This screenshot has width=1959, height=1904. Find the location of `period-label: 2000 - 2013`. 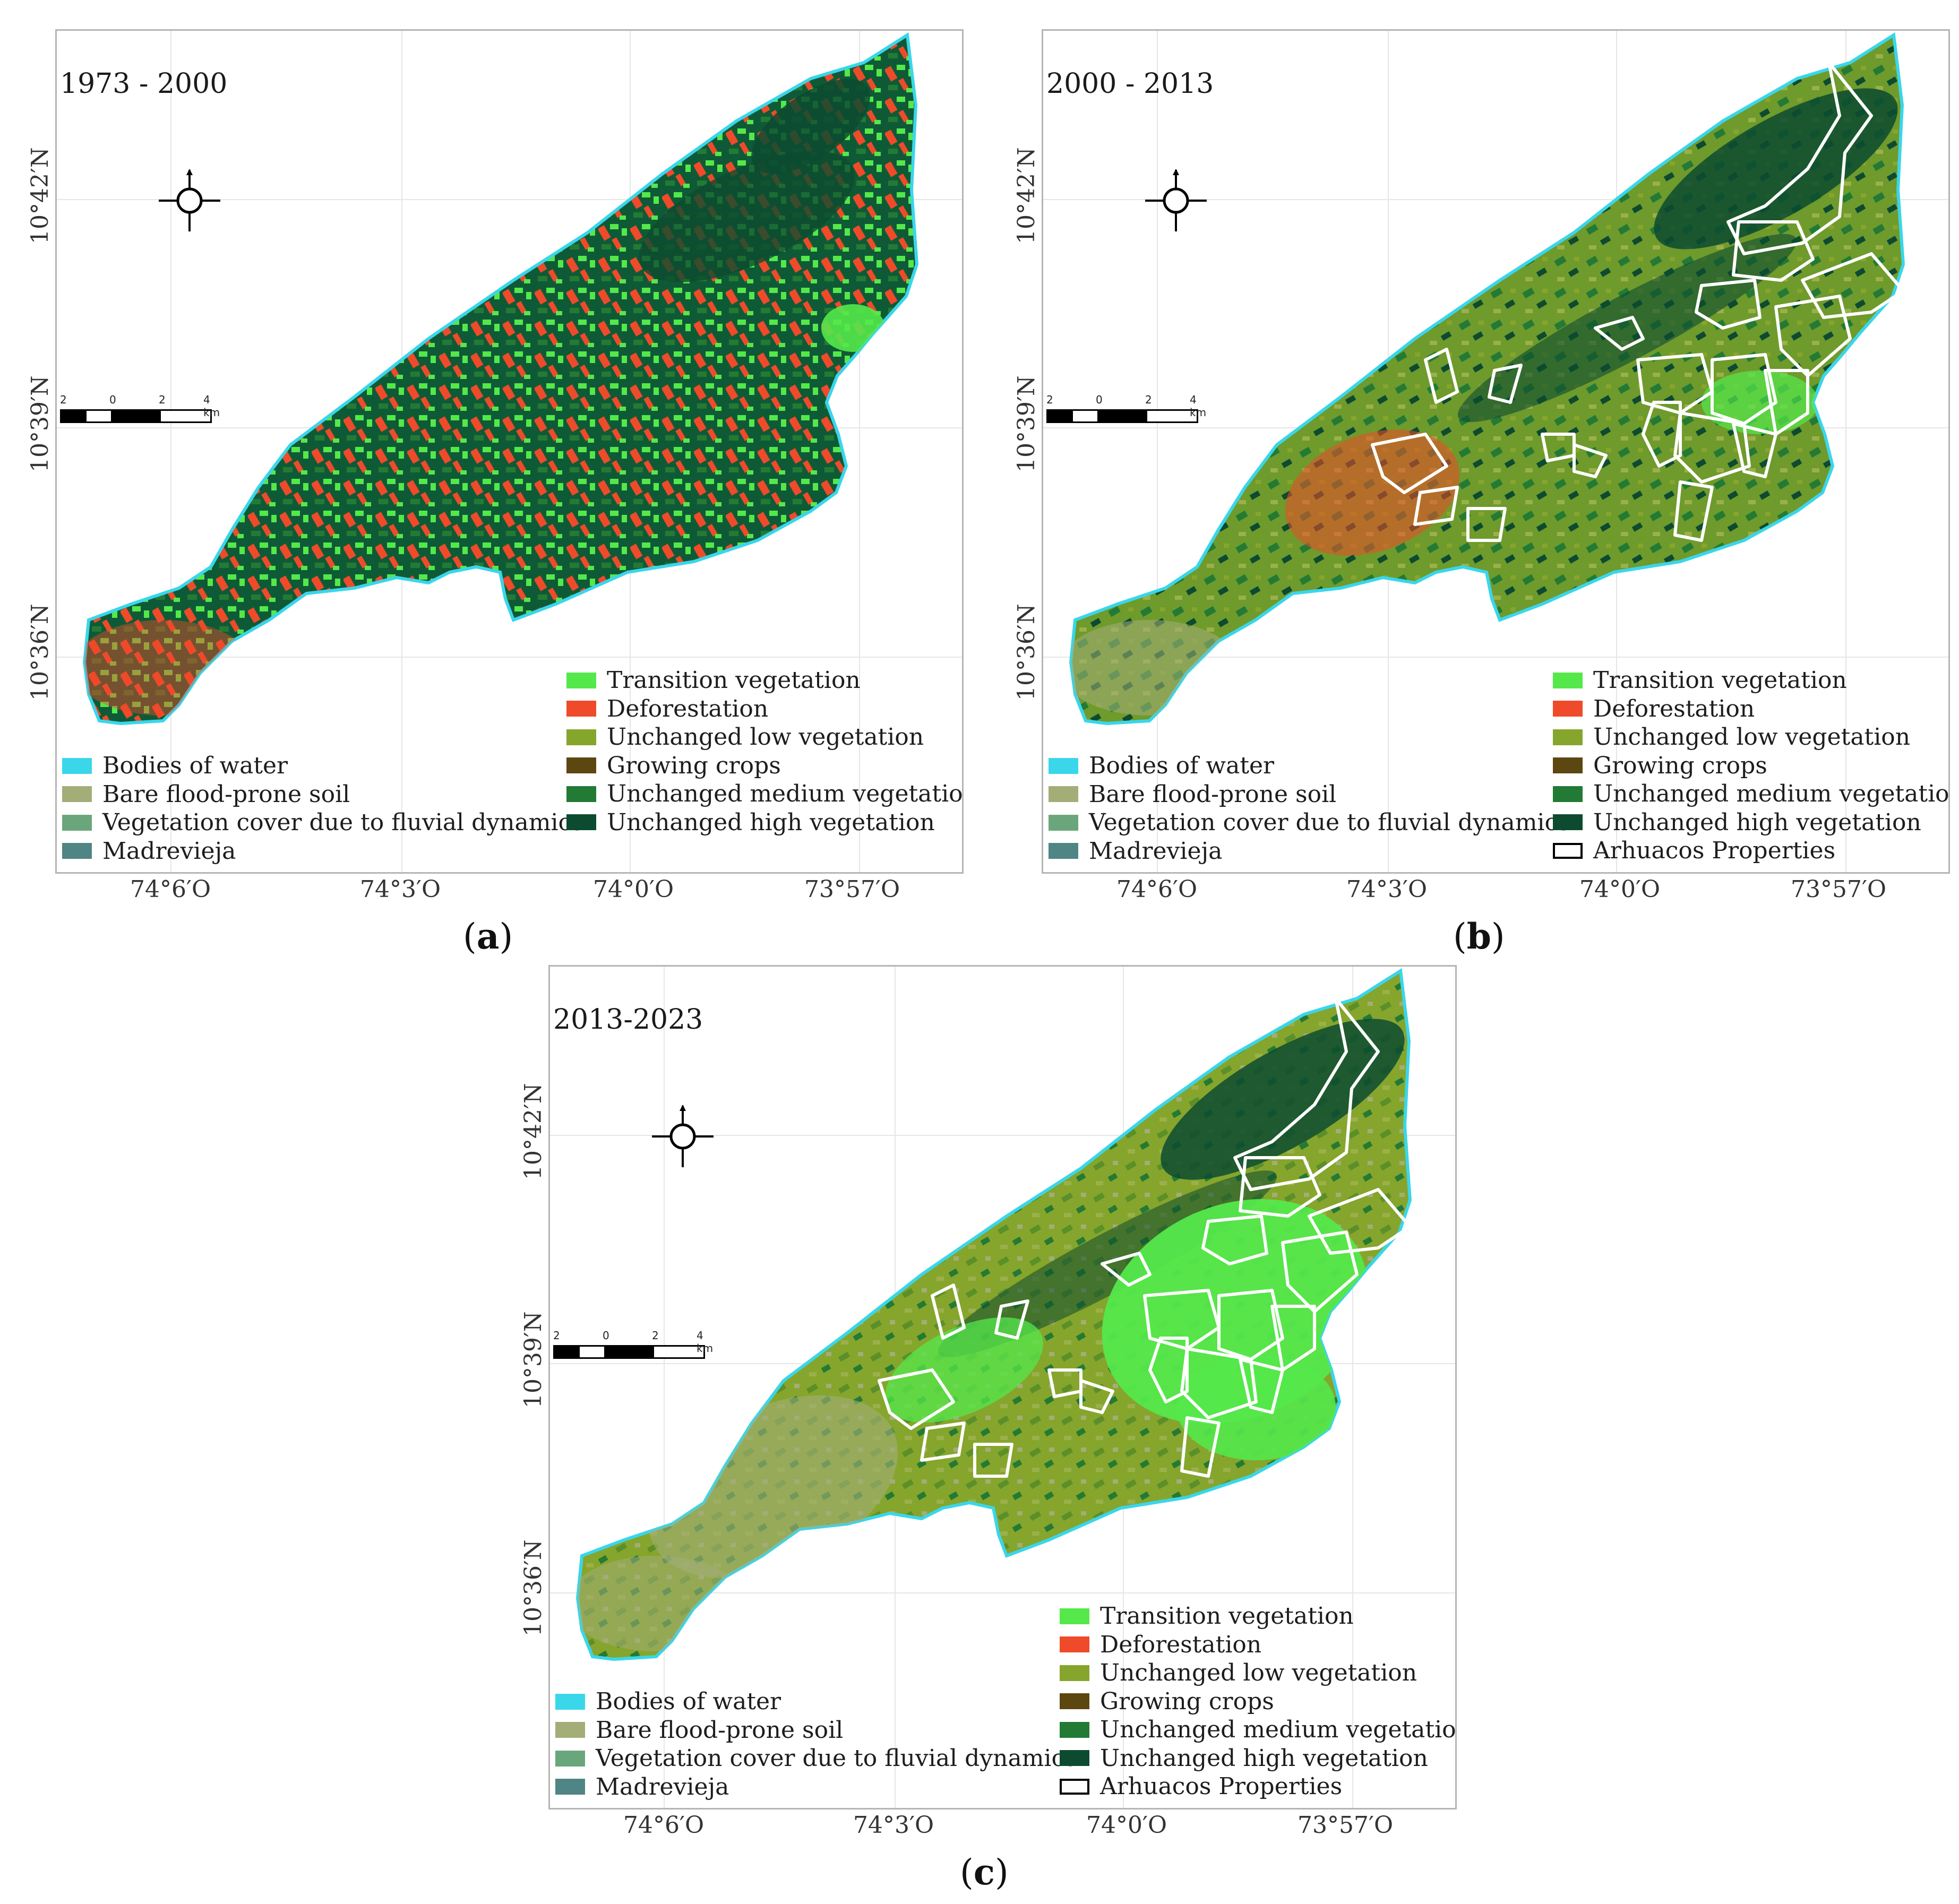

period-label: 2000 - 2013 is located at coordinates (1130, 84).